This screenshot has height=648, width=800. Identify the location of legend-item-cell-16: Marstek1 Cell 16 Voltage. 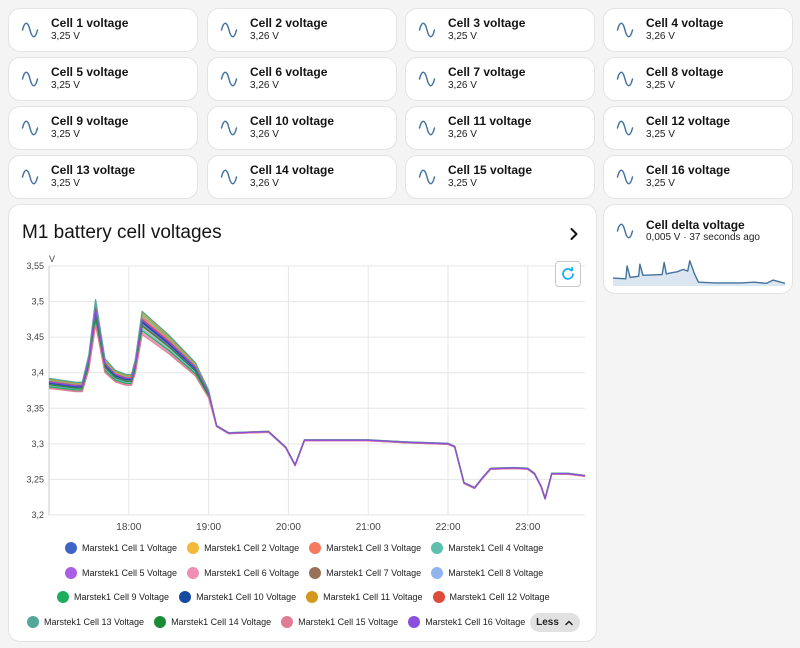
(466, 622).